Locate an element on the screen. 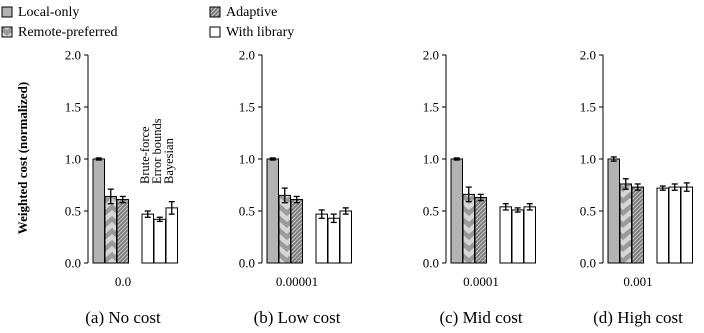 The height and width of the screenshot is (333, 704). legend-swatch-remote-preferred is located at coordinates (7, 32).